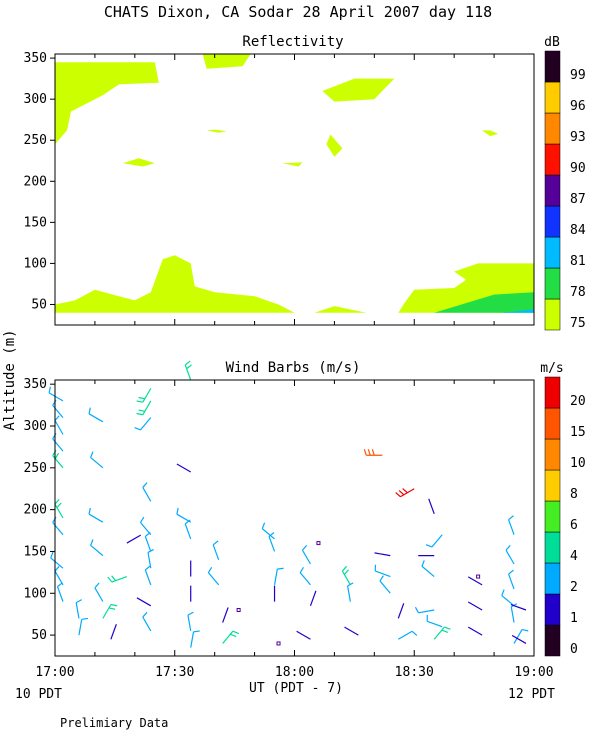 The width and height of the screenshot is (600, 750). I want to click on reflectivity-y-tick-label: 250, so click(35, 140).